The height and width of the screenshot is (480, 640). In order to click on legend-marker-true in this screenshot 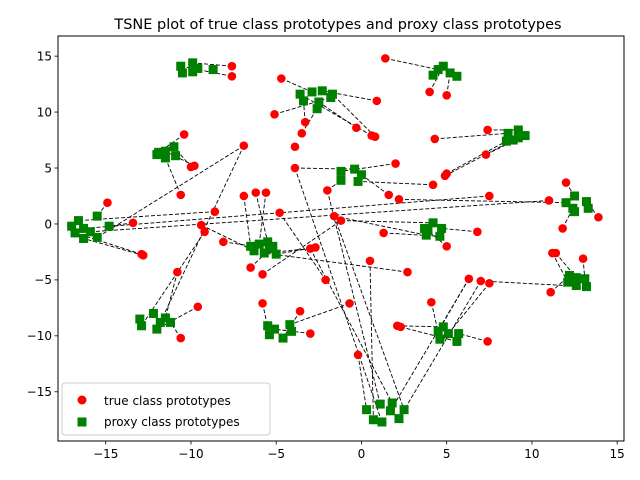, I will do `click(82, 400)`.